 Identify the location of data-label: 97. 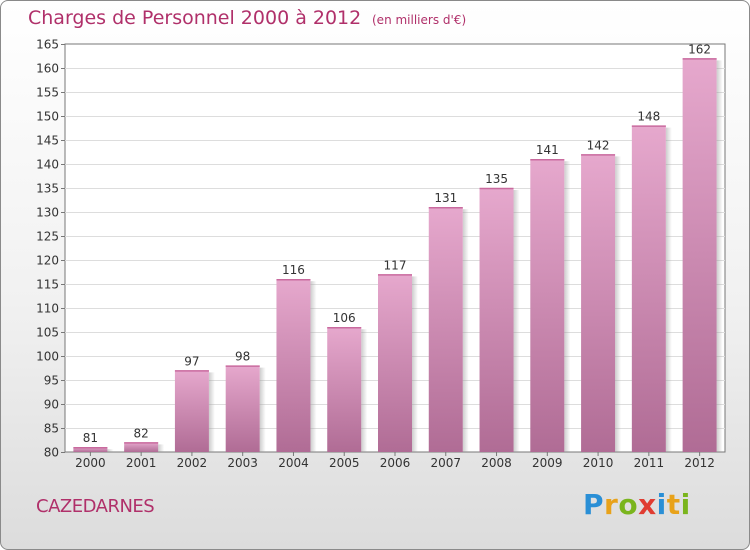
(191, 361).